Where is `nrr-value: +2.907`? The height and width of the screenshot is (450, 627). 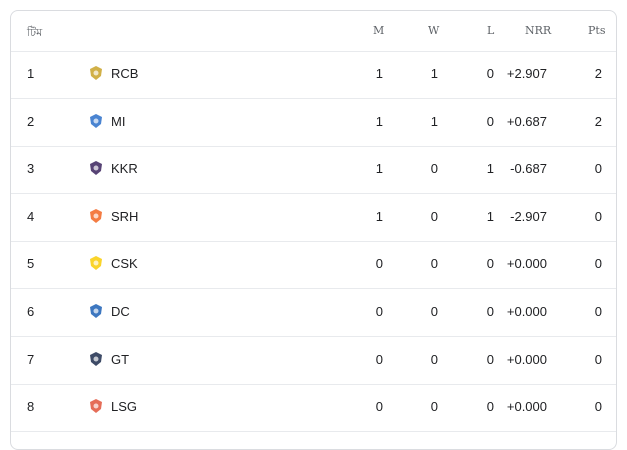 nrr-value: +2.907 is located at coordinates (526, 73).